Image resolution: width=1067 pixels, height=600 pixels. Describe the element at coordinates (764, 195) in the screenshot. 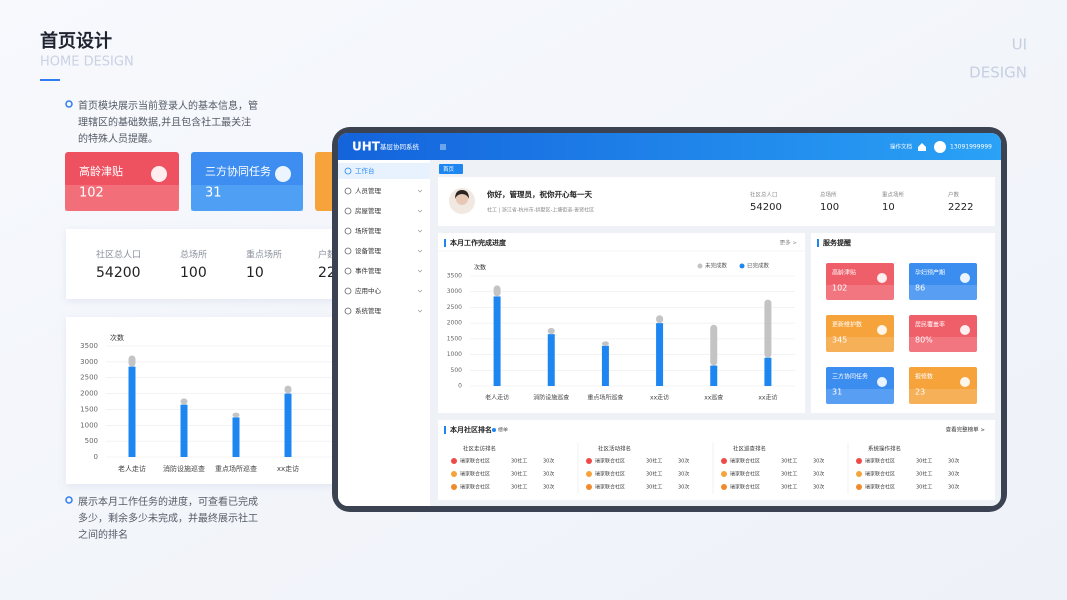

I see `stat-label: 社区总人口` at that location.